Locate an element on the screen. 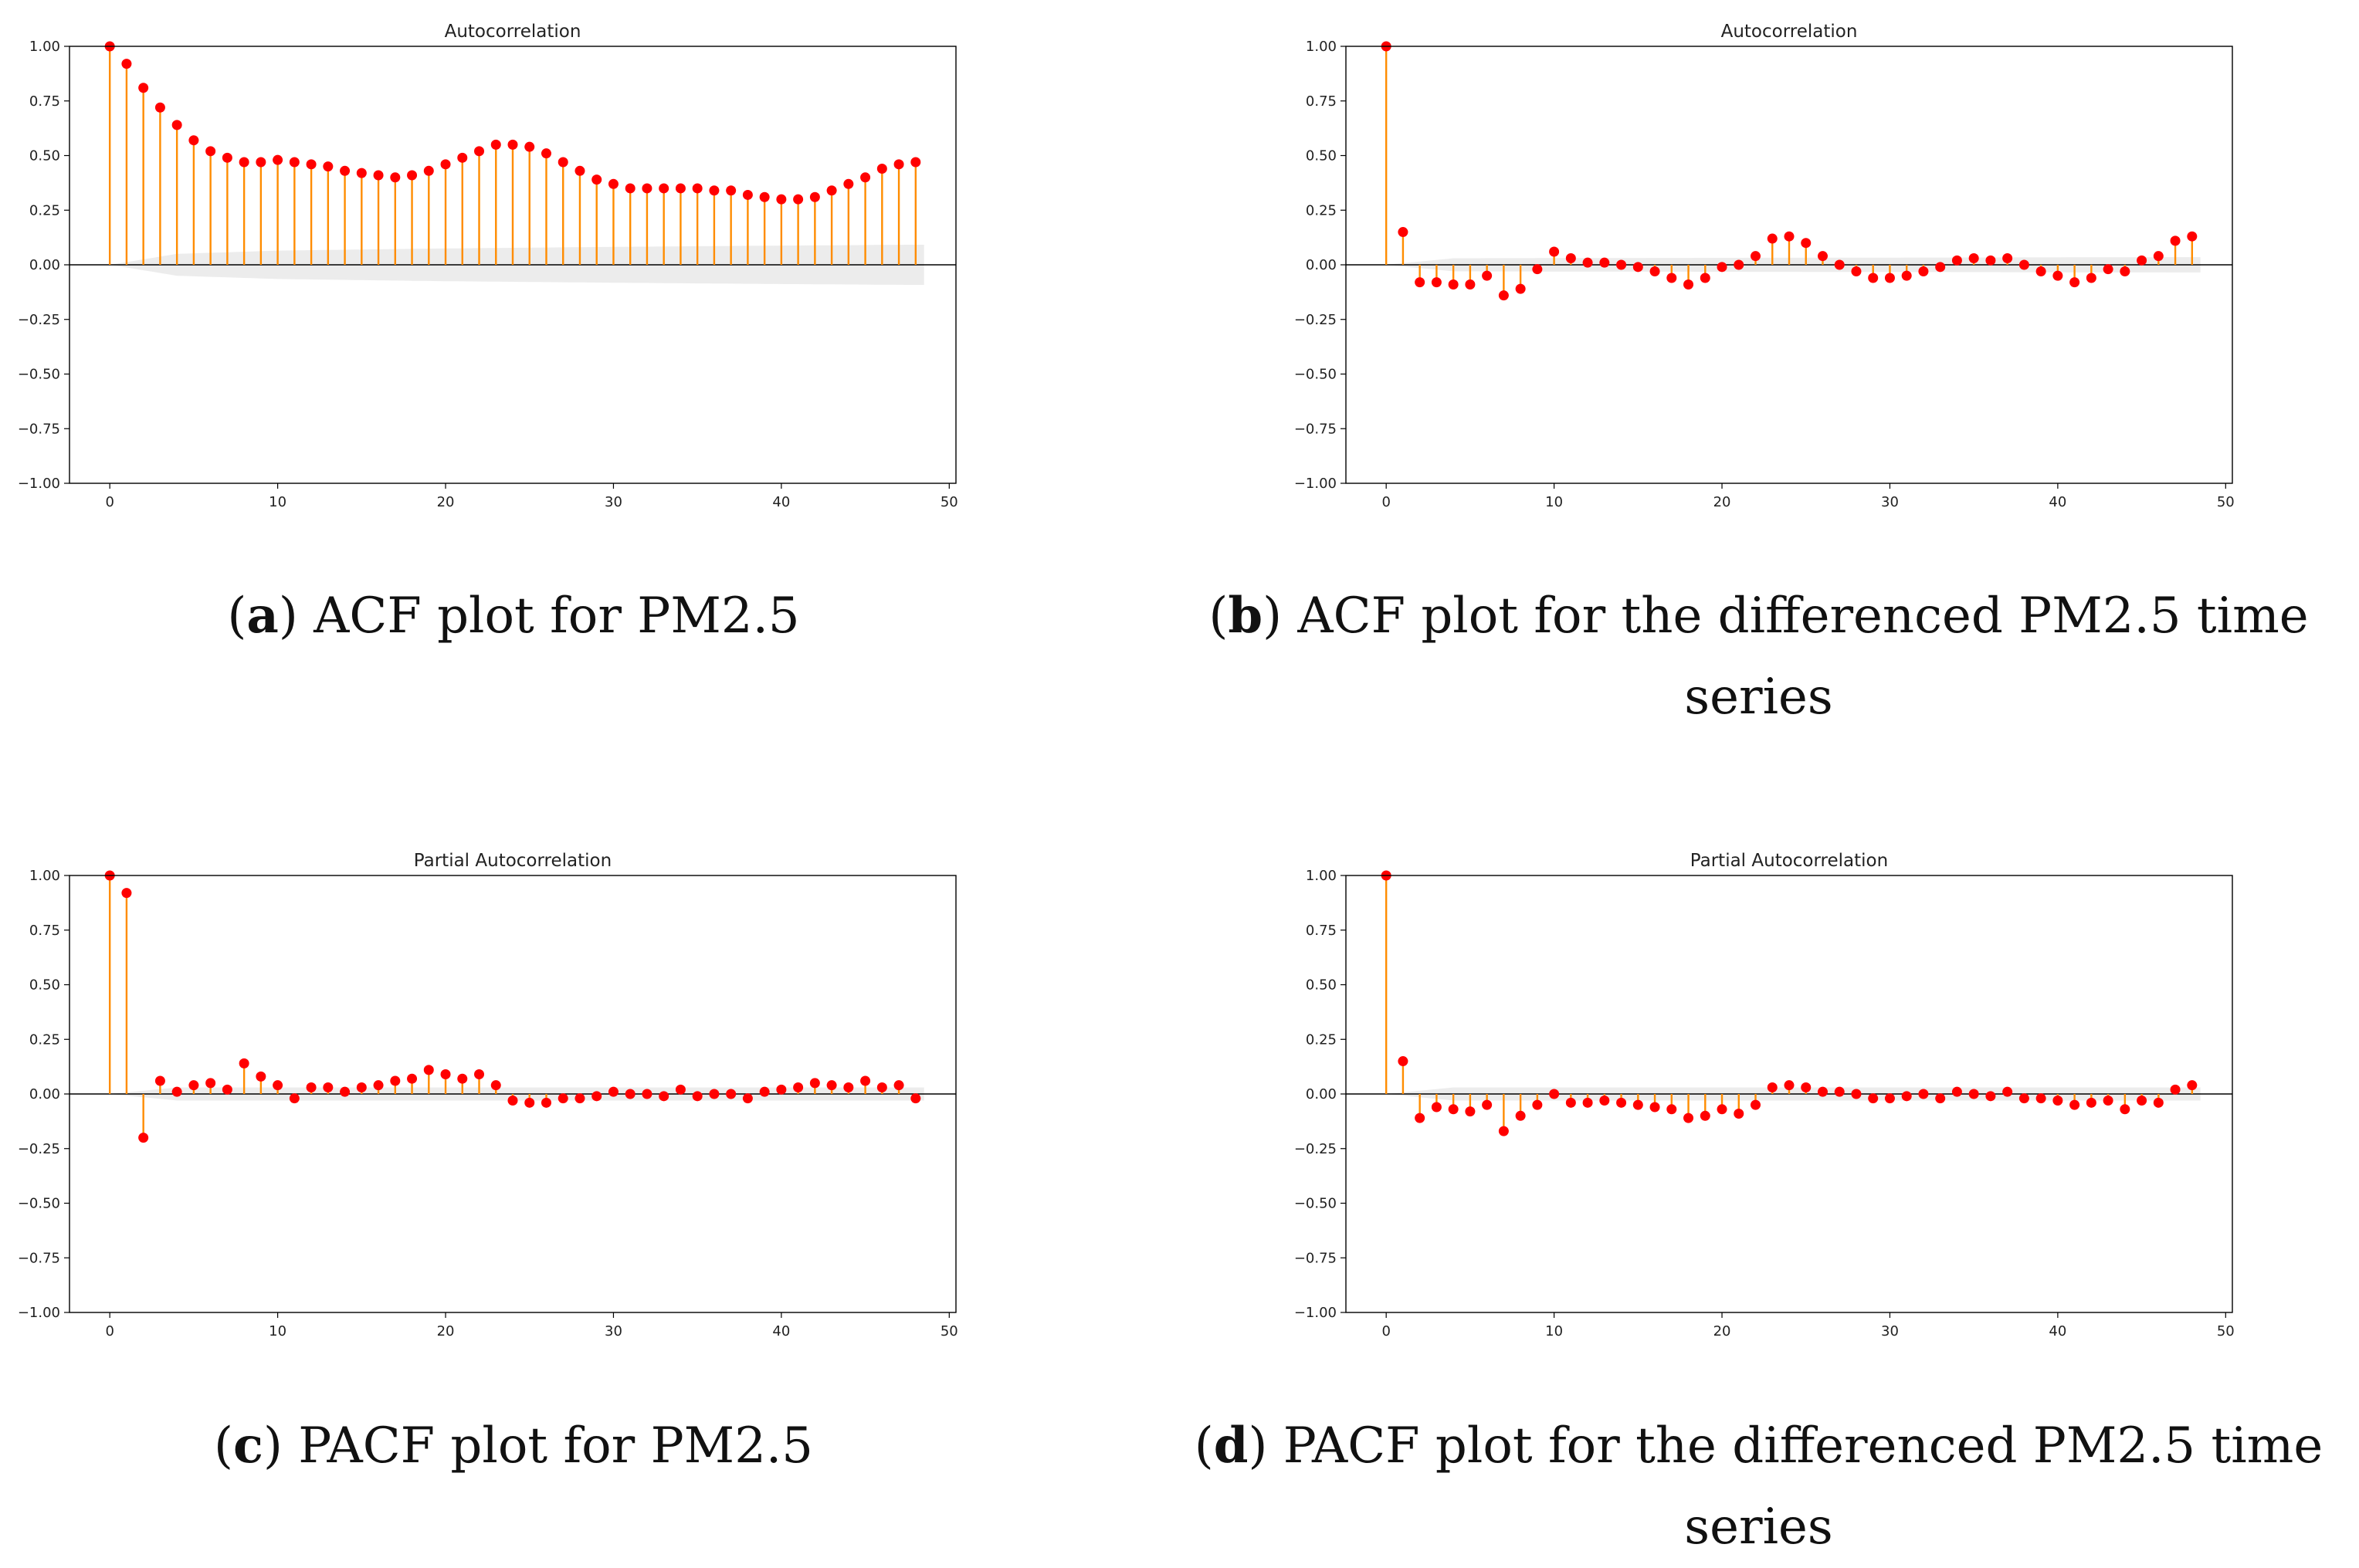  caption-text: PACF plot for PM2.5 is located at coordinates (555, 1446).